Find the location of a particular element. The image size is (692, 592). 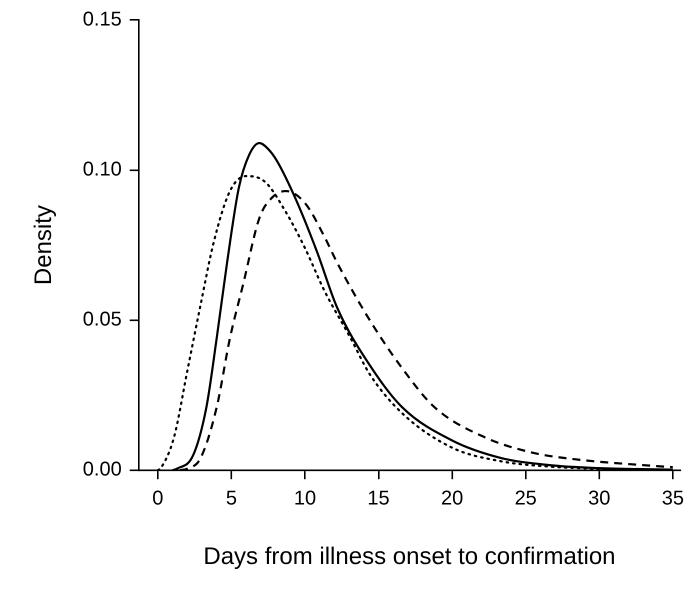

y-tick-label: 0.00 is located at coordinates (102, 469).